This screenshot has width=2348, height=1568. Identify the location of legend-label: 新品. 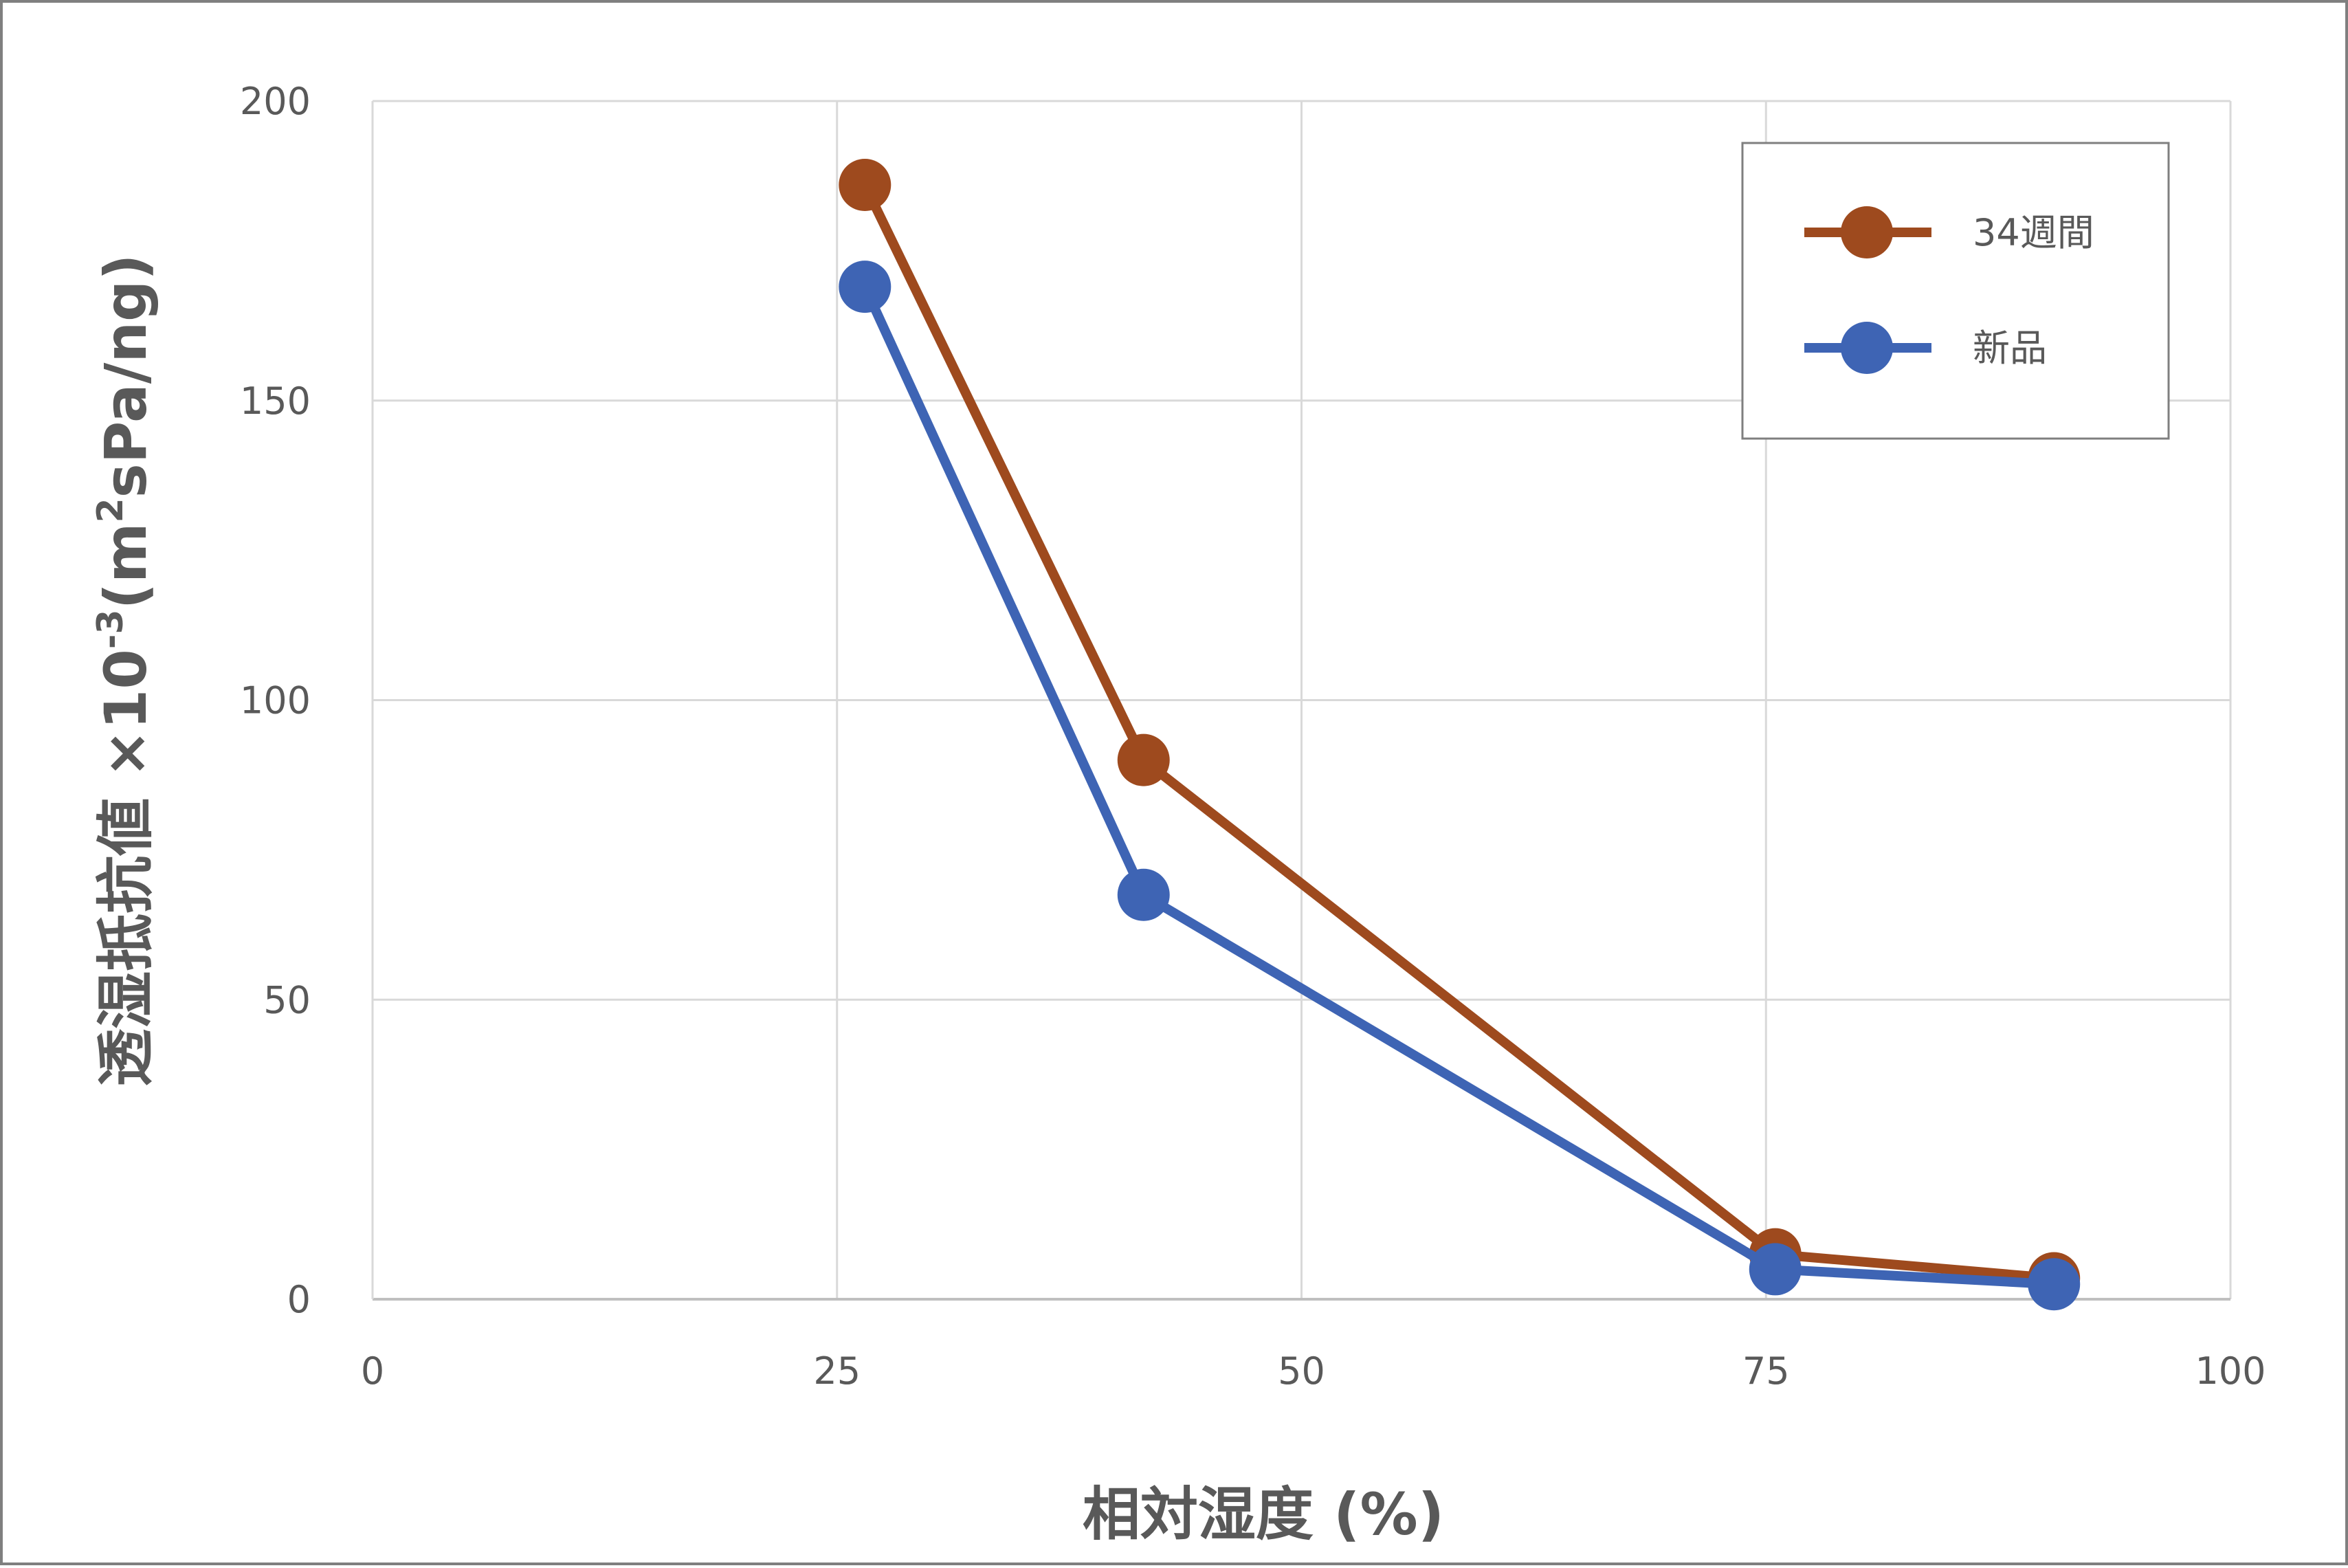
(2010, 348).